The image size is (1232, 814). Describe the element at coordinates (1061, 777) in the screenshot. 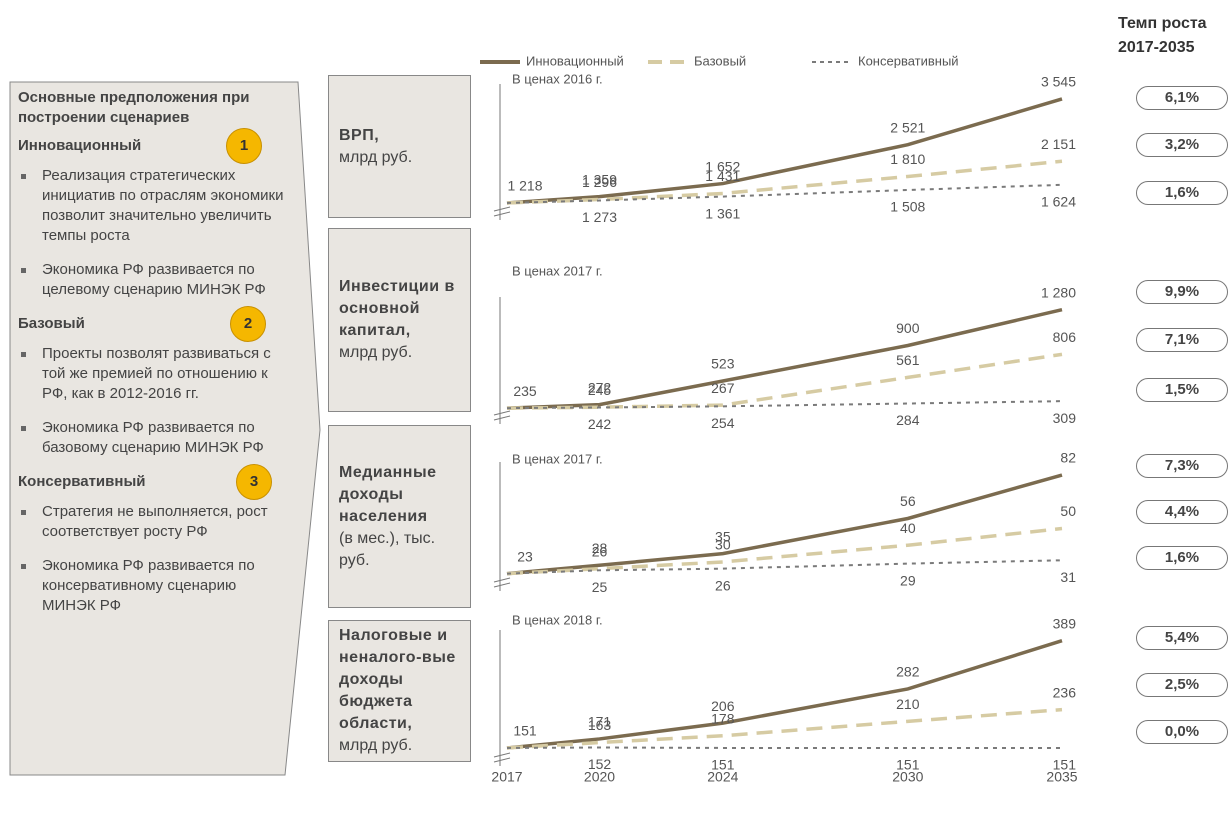

I see `x-tick-label: 2035` at that location.